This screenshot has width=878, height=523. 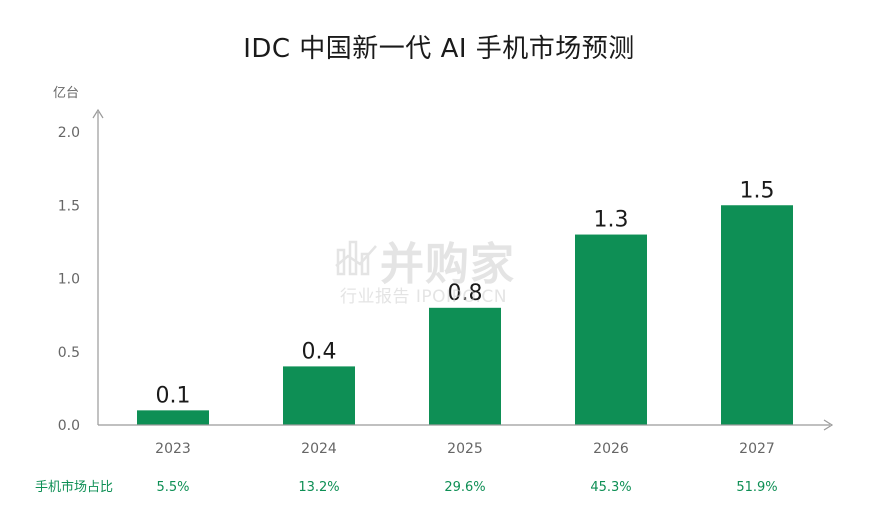 I want to click on data-label: 0.8, so click(x=465, y=293).